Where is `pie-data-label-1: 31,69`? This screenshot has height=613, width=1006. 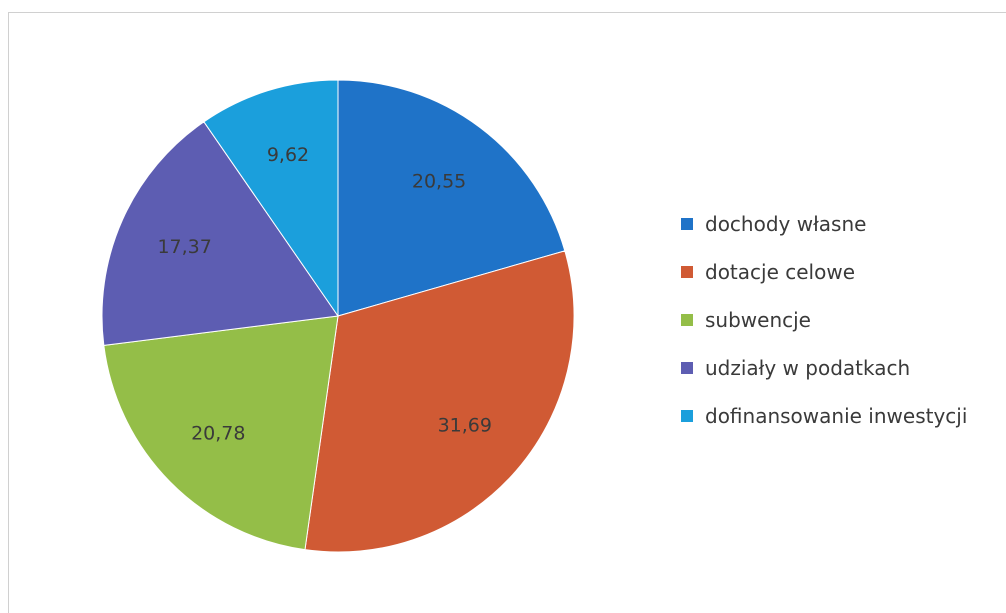 pie-data-label-1: 31,69 is located at coordinates (465, 426).